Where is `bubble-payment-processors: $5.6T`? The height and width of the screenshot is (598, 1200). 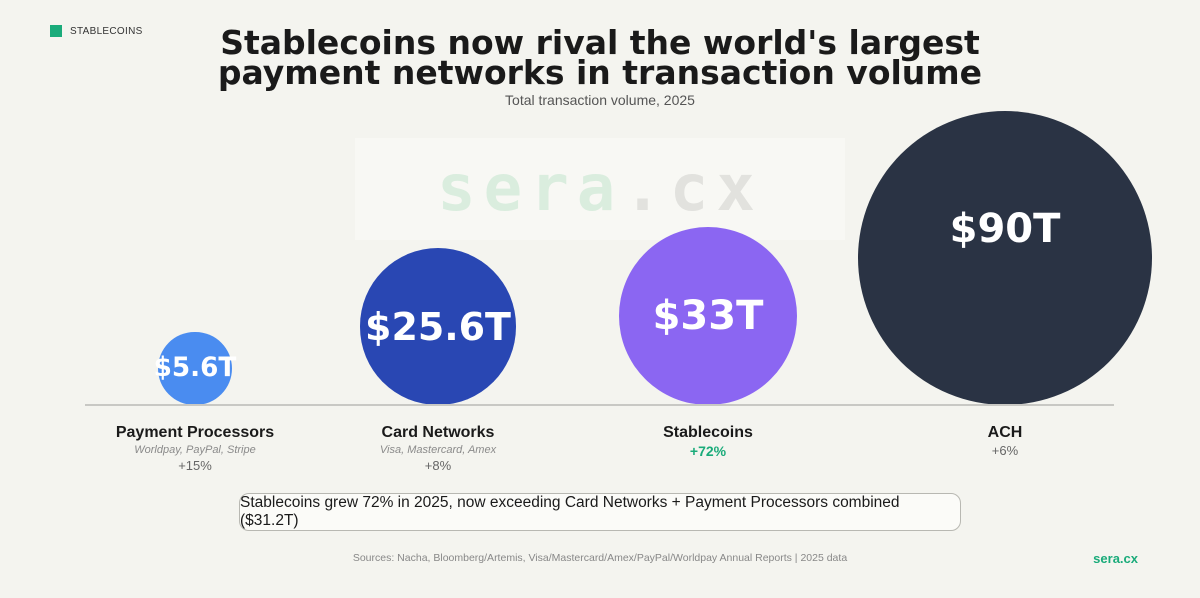
bubble-payment-processors: $5.6T is located at coordinates (195, 368).